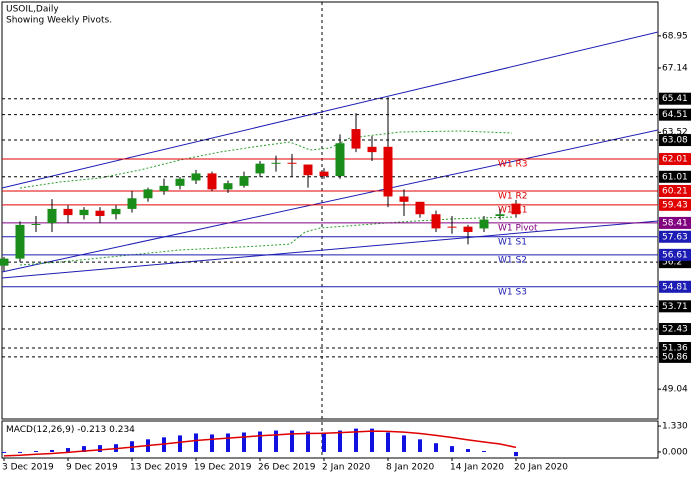  What do you see at coordinates (541, 468) in the screenshot?
I see `x-tick-label: 20 Jan 2020` at bounding box center [541, 468].